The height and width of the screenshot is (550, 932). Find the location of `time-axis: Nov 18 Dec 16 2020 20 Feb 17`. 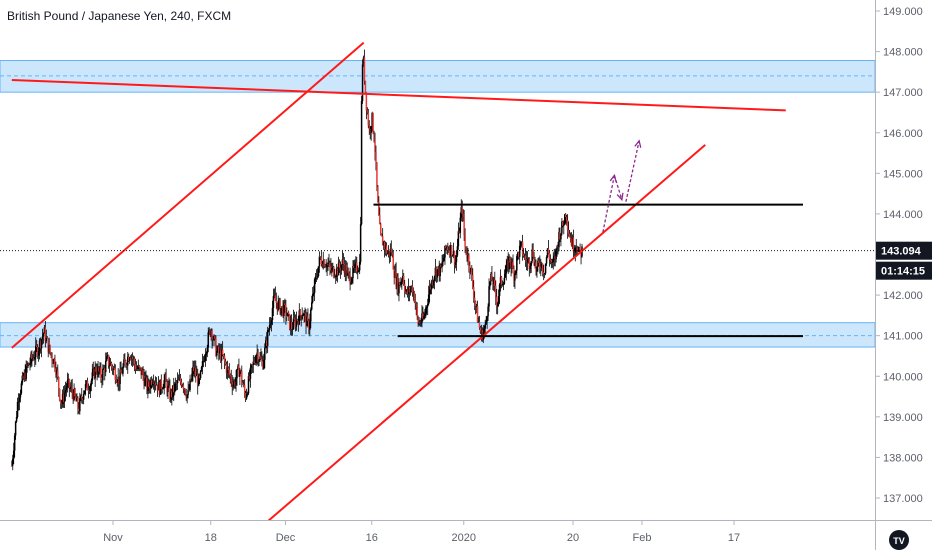

time-axis: Nov 18 Dec 16 2020 20 Feb 17 is located at coordinates (421, 532).